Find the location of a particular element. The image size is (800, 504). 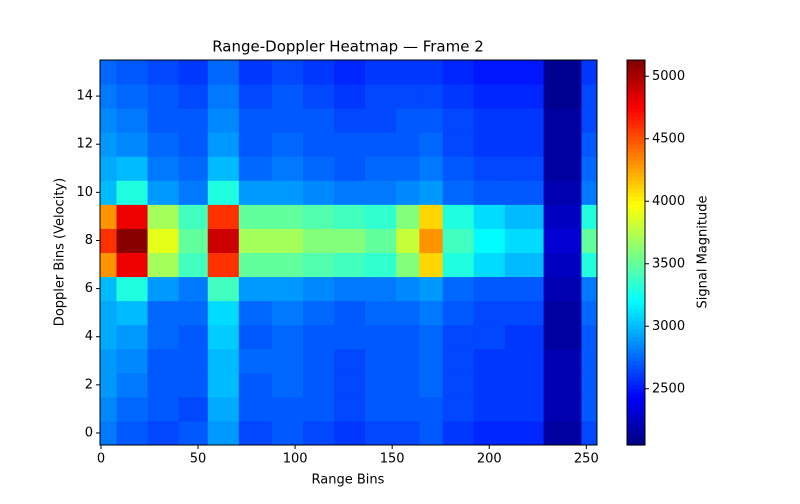

colorbar-frame is located at coordinates (636, 252).